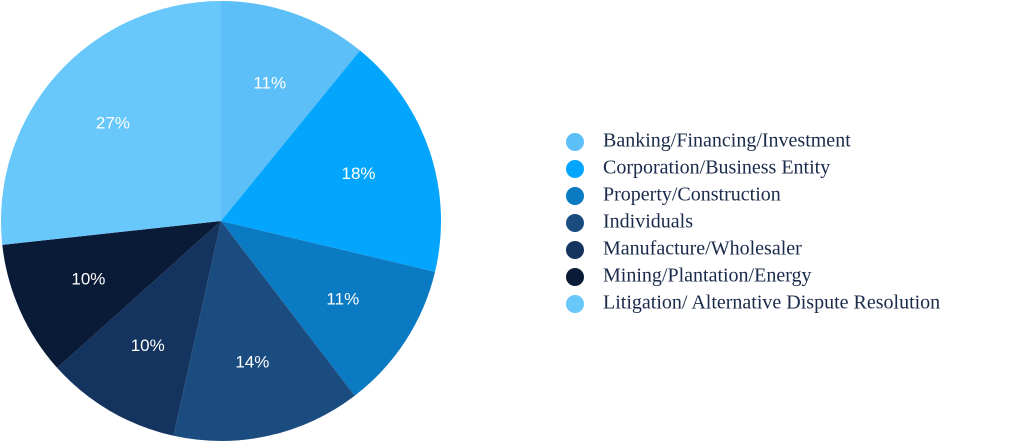  Describe the element at coordinates (727, 141) in the screenshot. I see `legend-label: Banking/Financing/Investment` at that location.